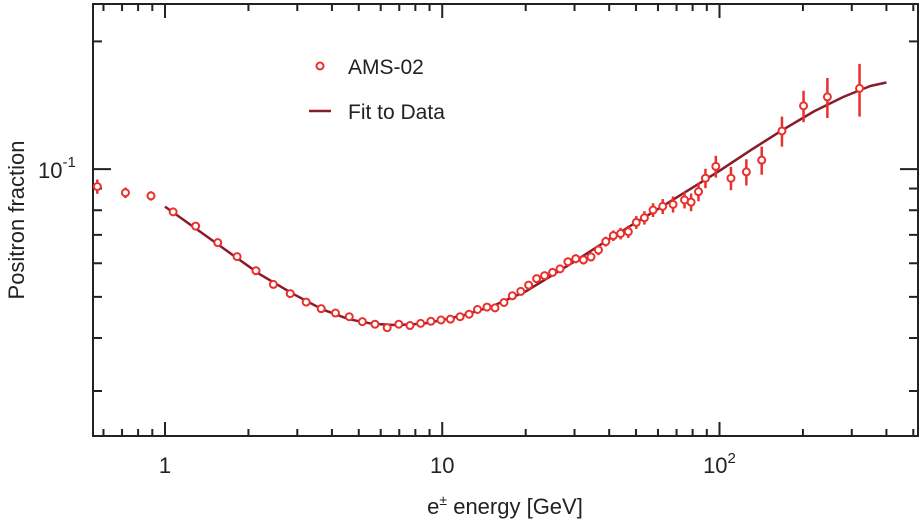  What do you see at coordinates (165, 465) in the screenshot?
I see `x-tick-label: 1` at bounding box center [165, 465].